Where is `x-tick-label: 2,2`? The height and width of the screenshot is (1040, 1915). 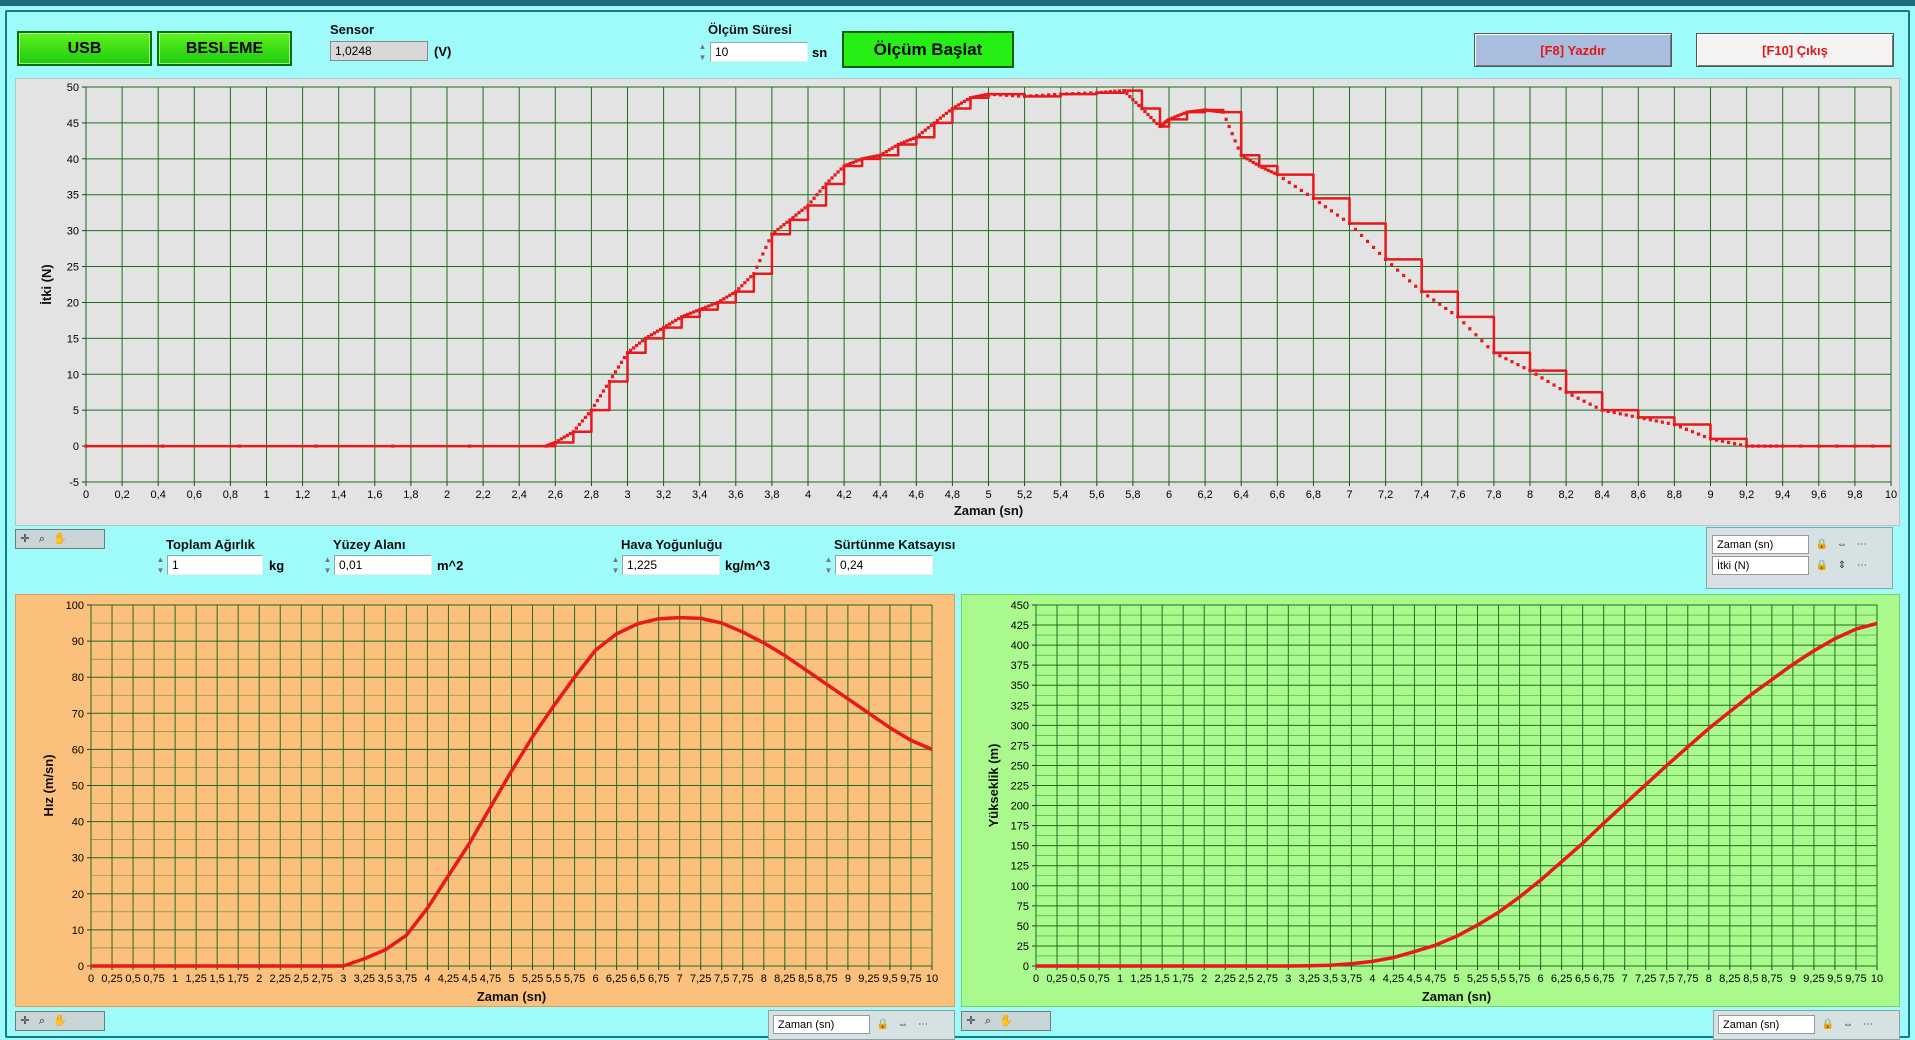 x-tick-label: 2,2 is located at coordinates (482, 495).